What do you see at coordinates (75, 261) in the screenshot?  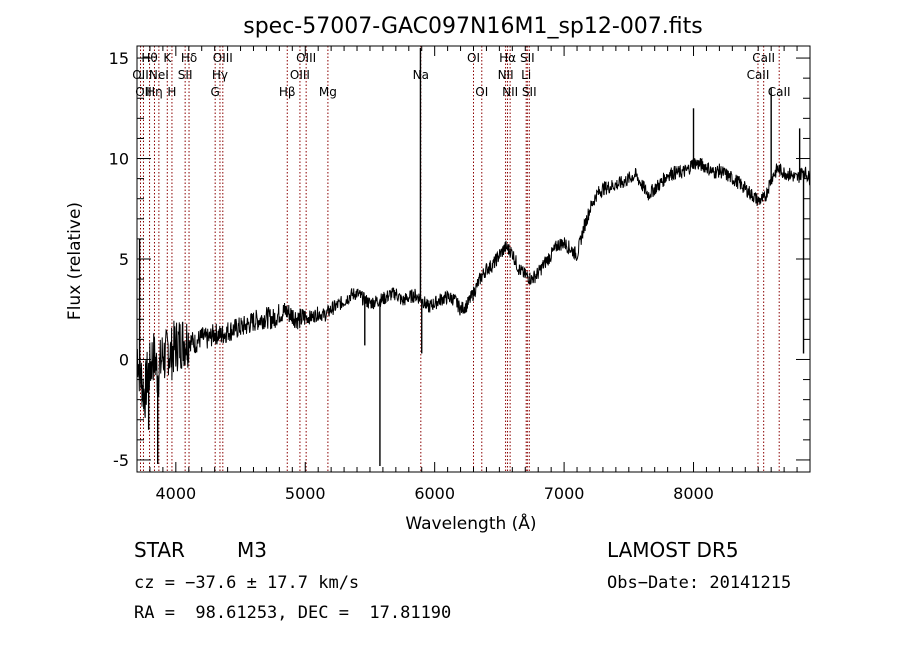 I see `y-axis-label: Flux (relative)` at bounding box center [75, 261].